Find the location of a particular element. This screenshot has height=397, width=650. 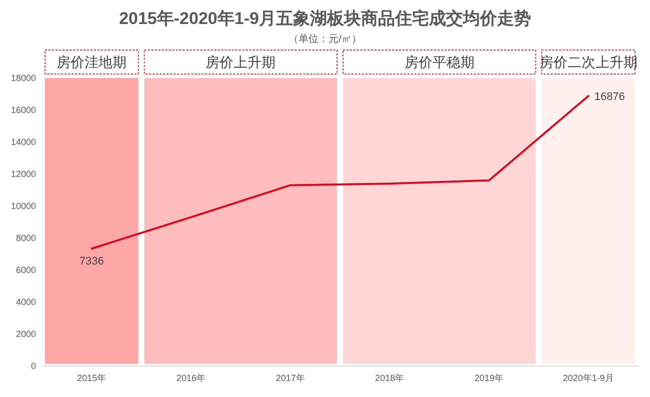

y-tick-label: 4000 is located at coordinates (26, 302).